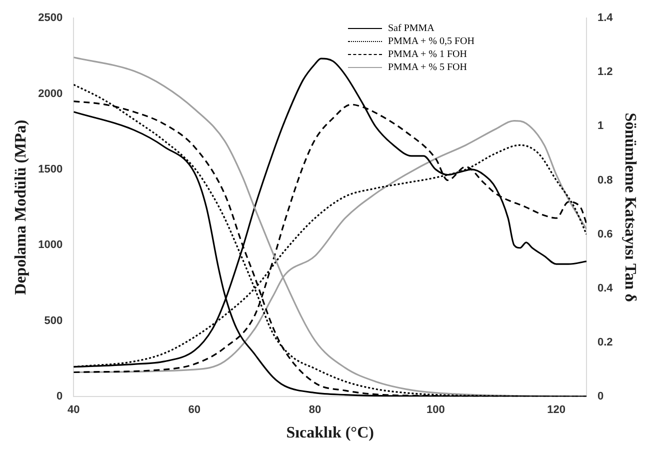 Image resolution: width=655 pixels, height=455 pixels. What do you see at coordinates (606, 18) in the screenshot?
I see `y2-tick-label: 1.4` at bounding box center [606, 18].